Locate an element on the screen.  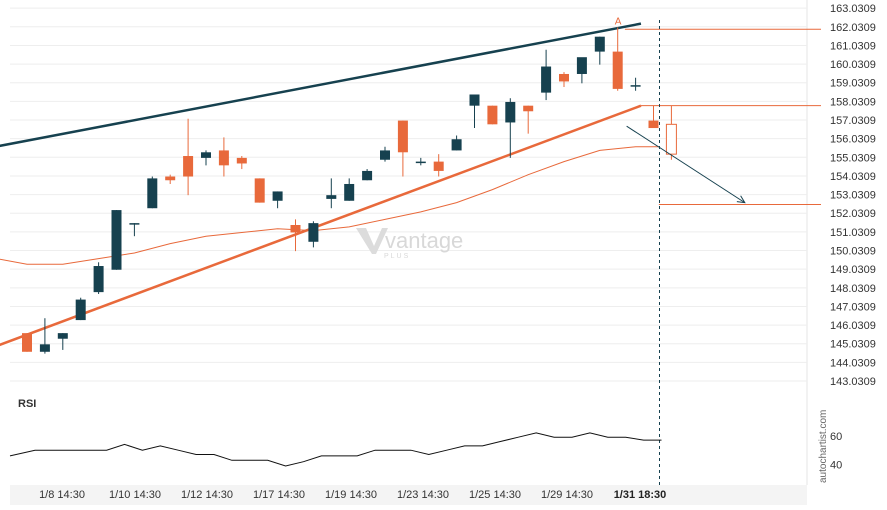
time-tick-label: 1/17 14:30 is located at coordinates (279, 495).